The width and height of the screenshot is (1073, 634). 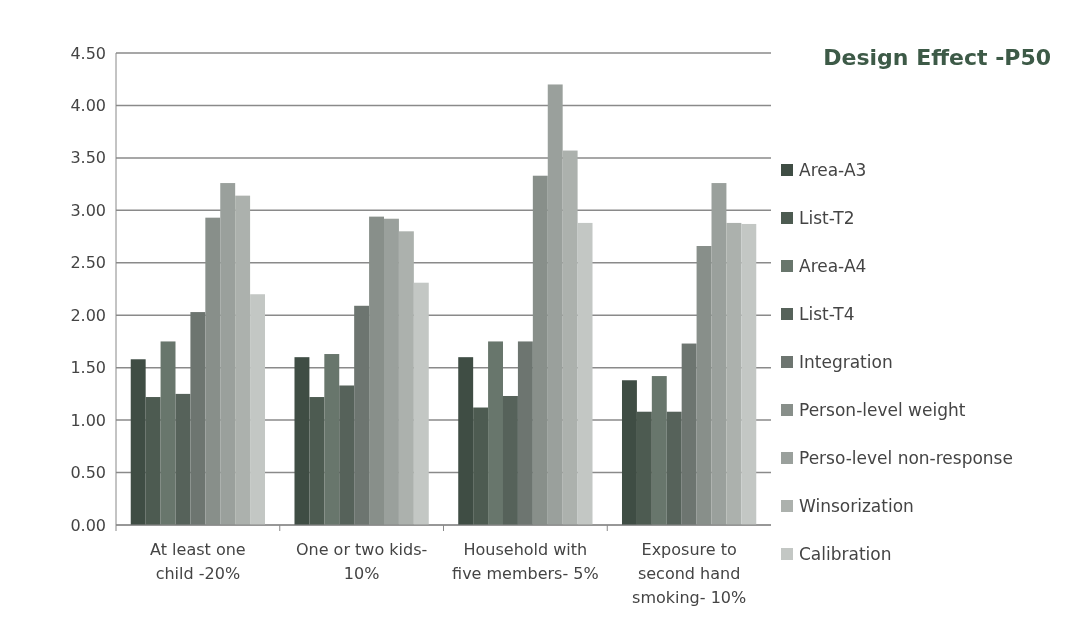 I want to click on legend-label: Area-A3, so click(x=833, y=169).